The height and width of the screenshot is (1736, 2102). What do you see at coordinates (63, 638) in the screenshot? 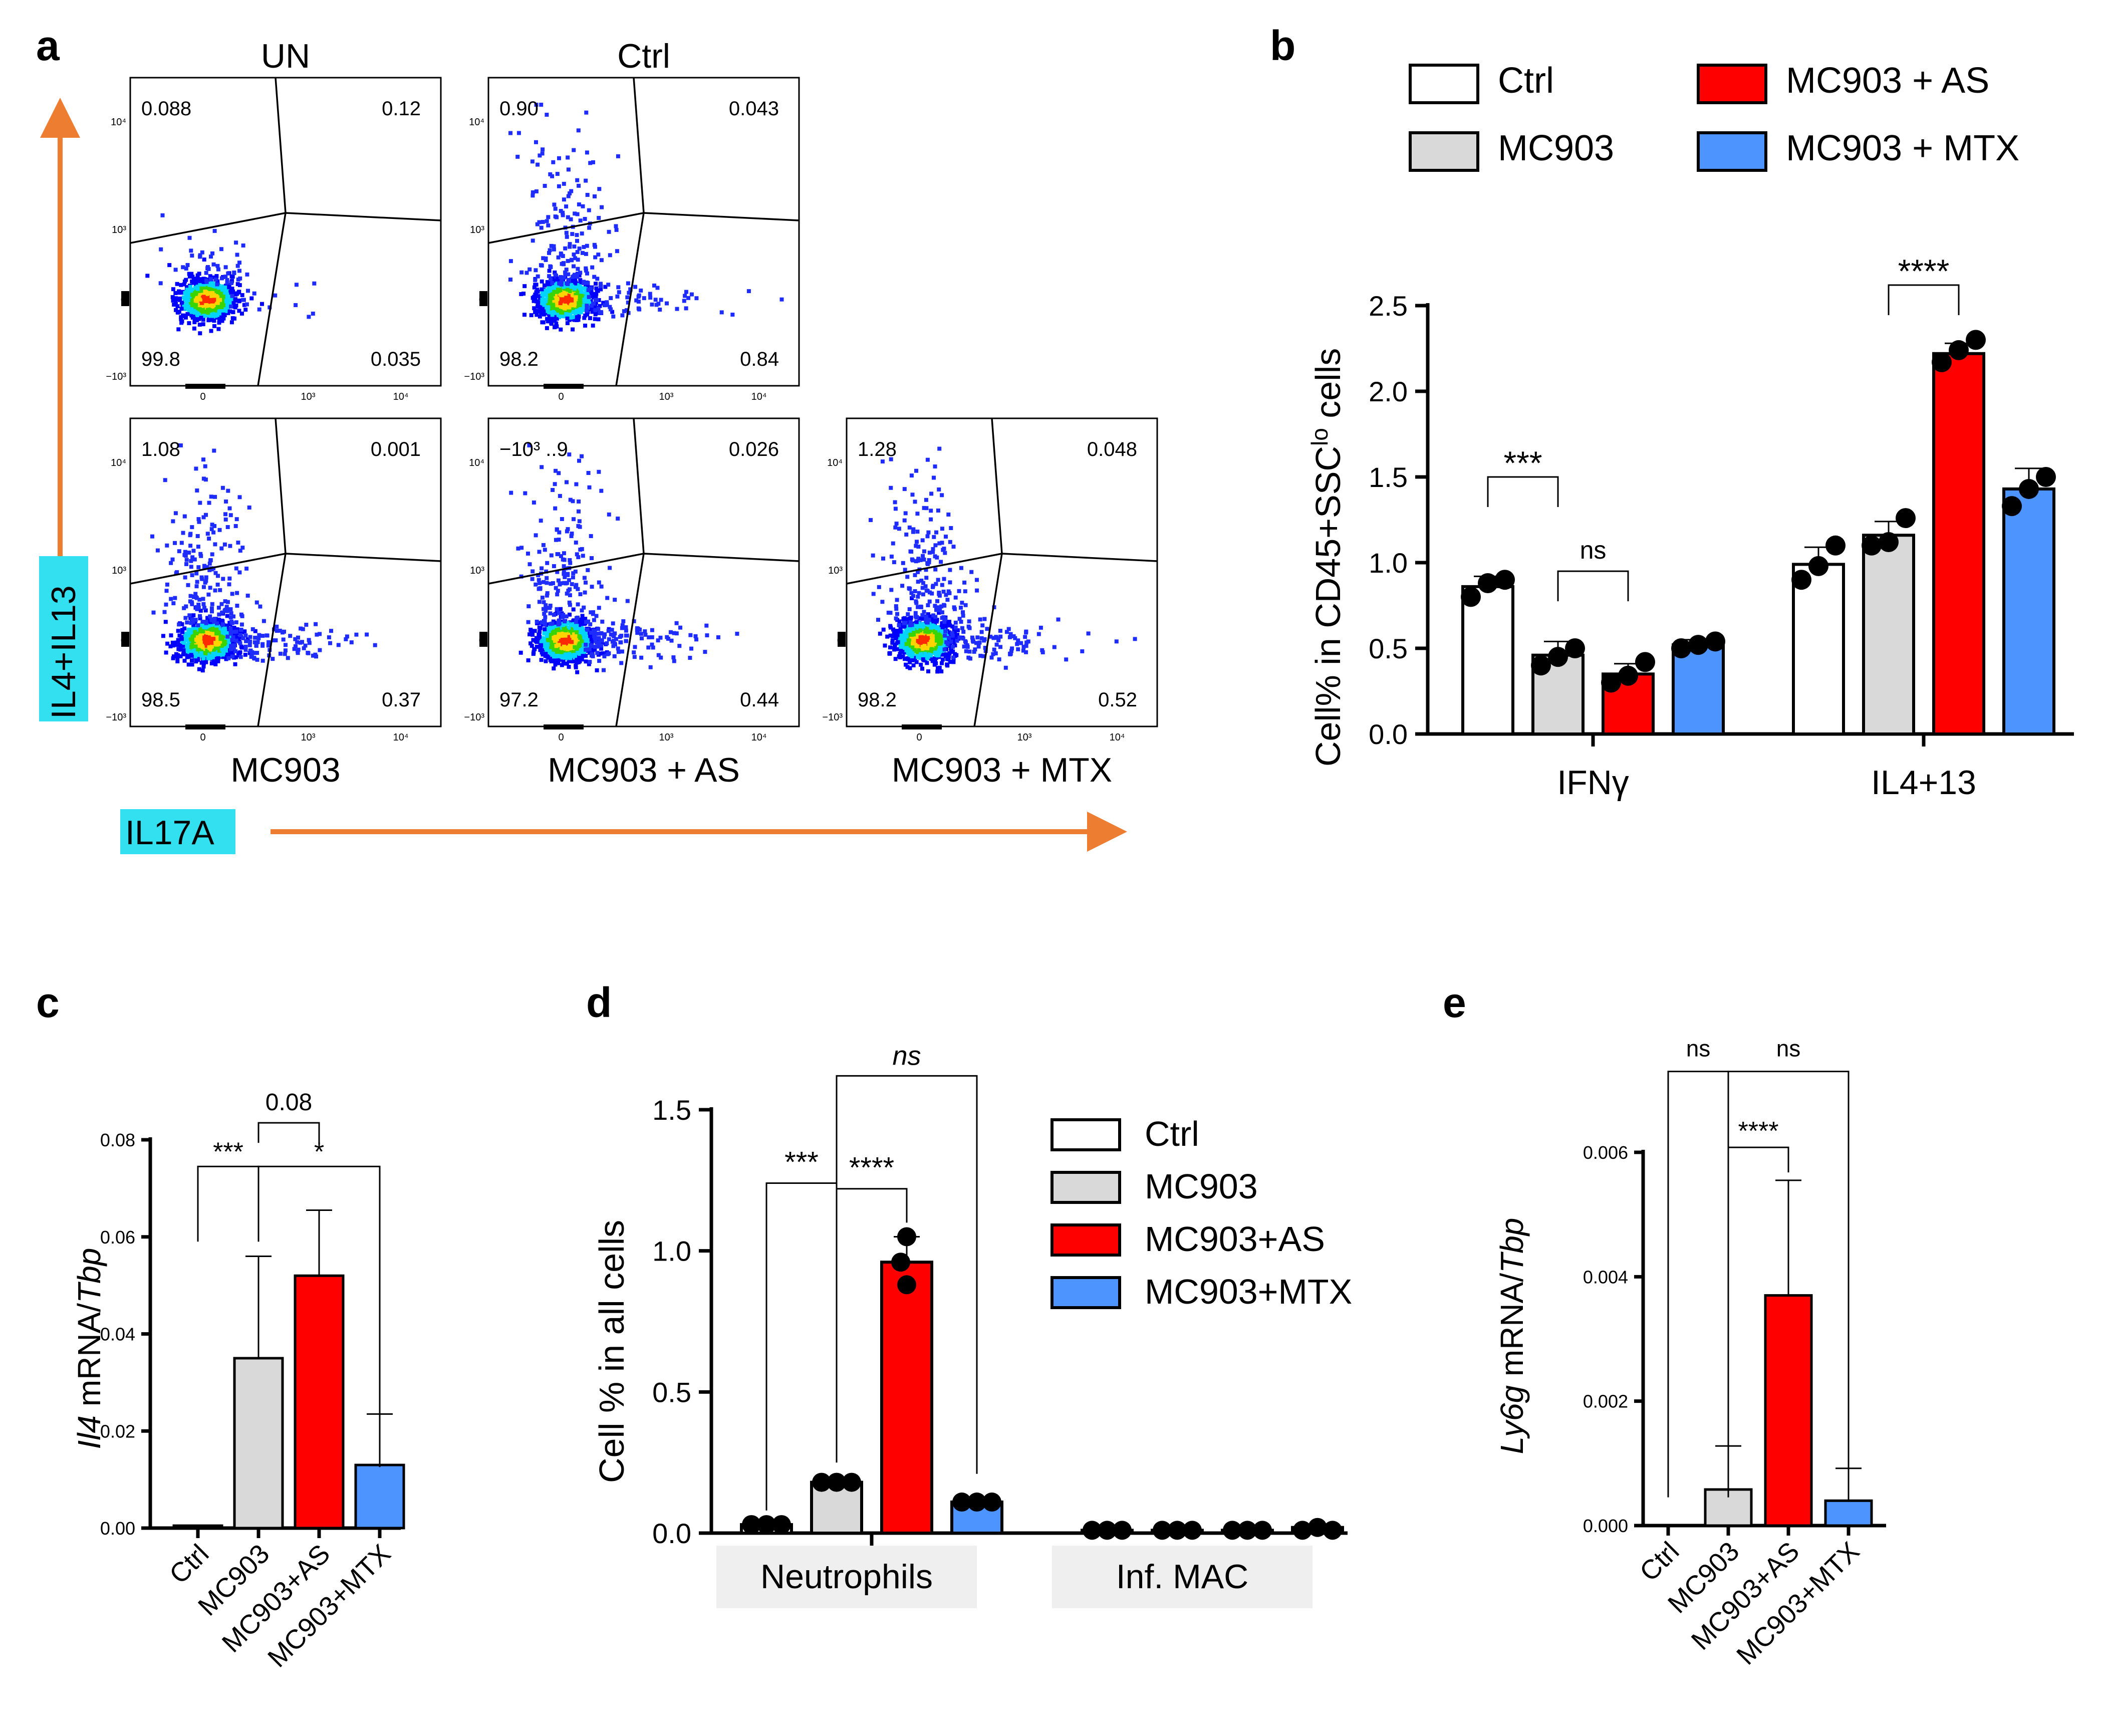
I see `y-channel-bg` at bounding box center [63, 638].